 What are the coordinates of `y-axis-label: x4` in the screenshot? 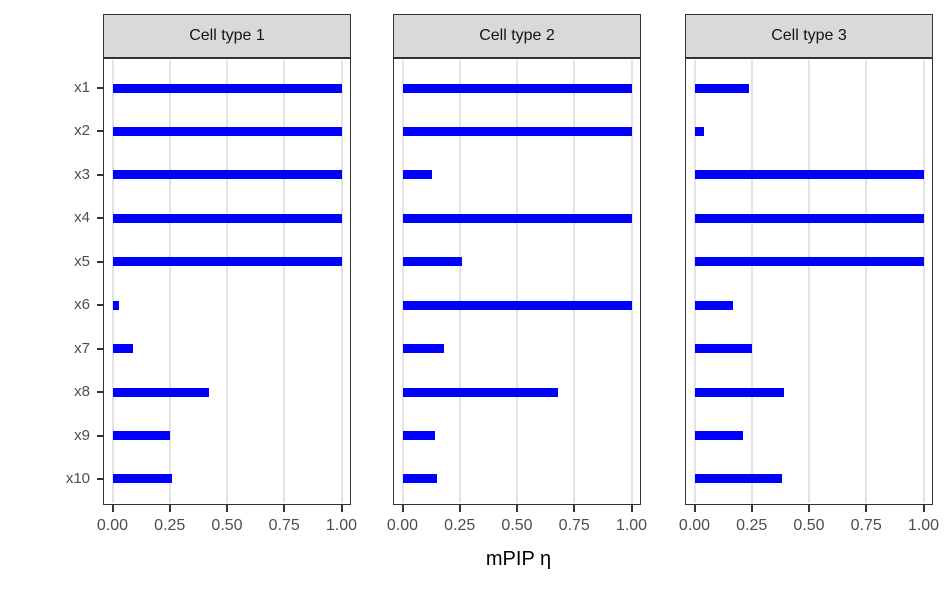 It's located at (82, 218).